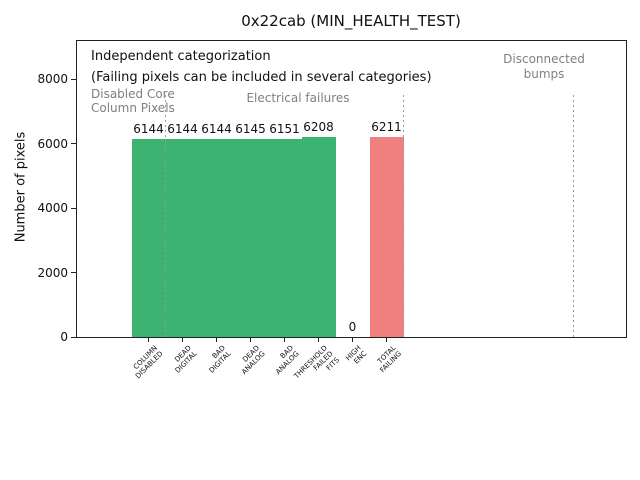  What do you see at coordinates (357, 355) in the screenshot?
I see `x-axis-tick-label: HIGH ENC` at bounding box center [357, 355].